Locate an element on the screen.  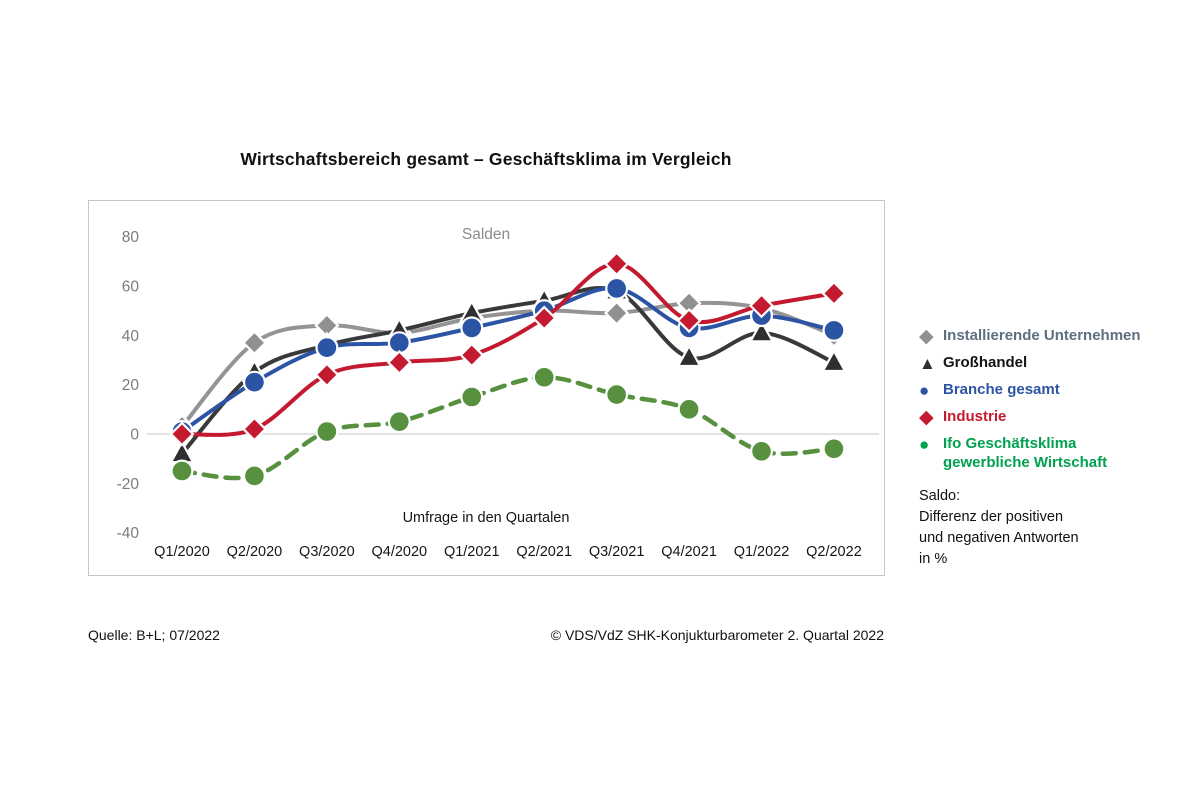
legend-item-branche-gesamt: ● Branche gesamt is located at coordinates (1056, 390).